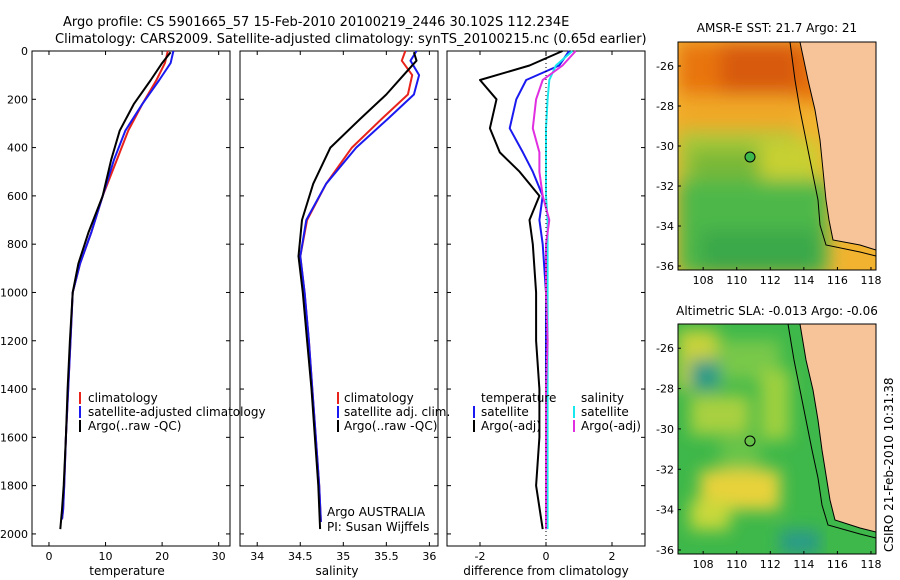 The height and width of the screenshot is (580, 900). Describe the element at coordinates (17, 196) in the screenshot. I see `y-tick-label: 600` at that location.